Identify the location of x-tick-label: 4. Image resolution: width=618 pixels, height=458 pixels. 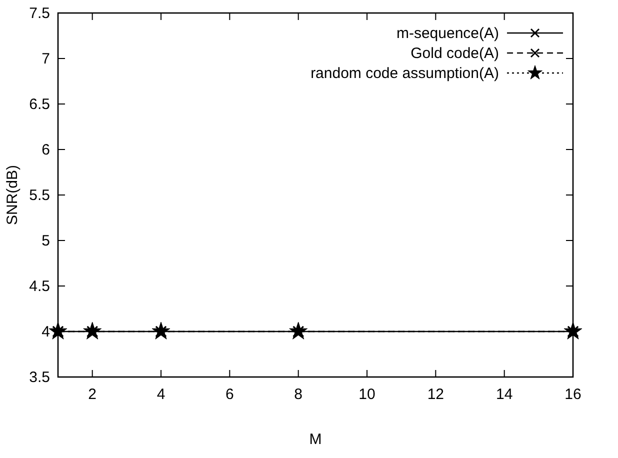
(161, 394).